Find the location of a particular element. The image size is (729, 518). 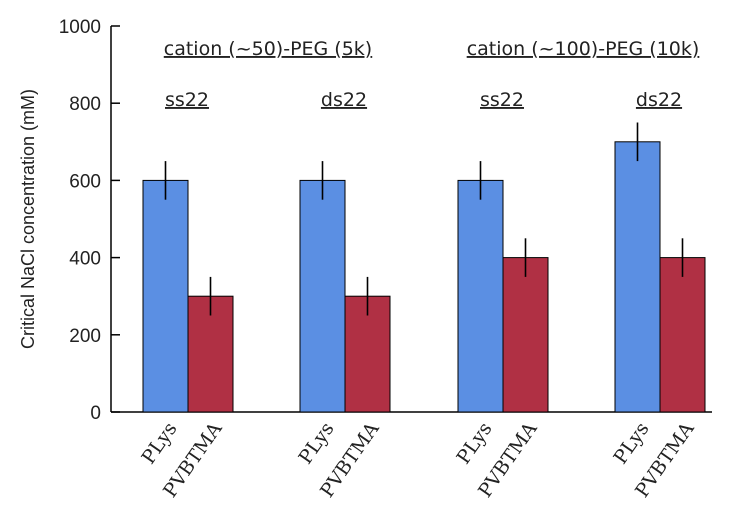

y-ticks: 0 200 400 600 800 1000 is located at coordinates (89, 220).